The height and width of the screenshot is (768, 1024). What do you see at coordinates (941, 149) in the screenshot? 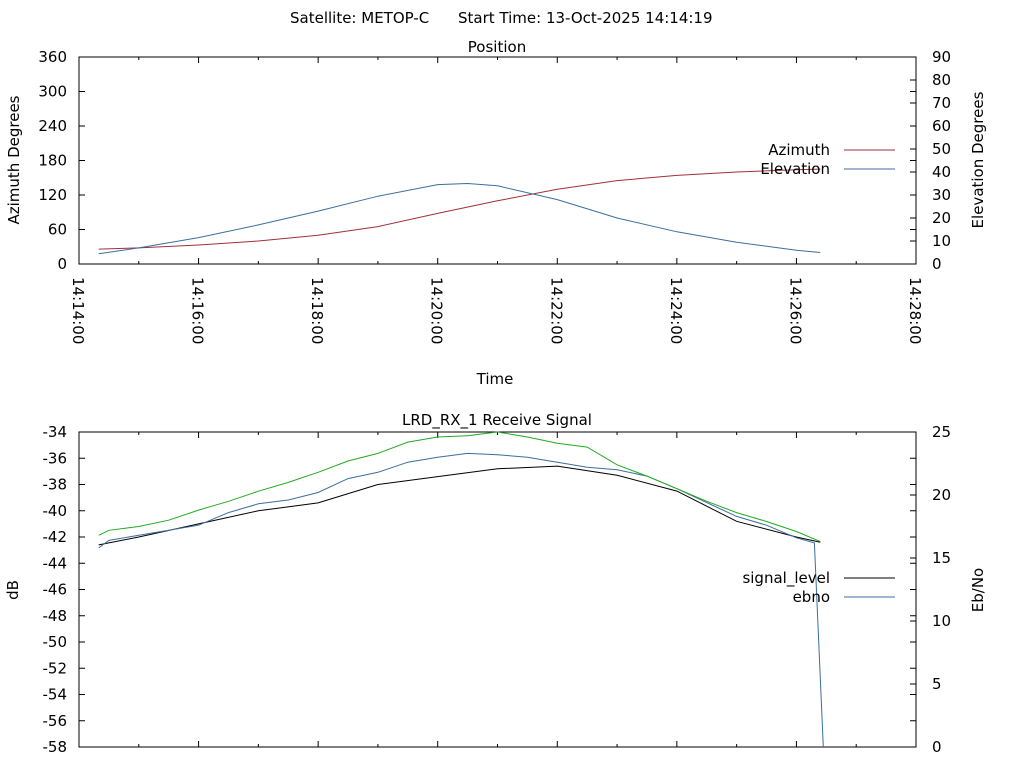
I see `y2-tick-label: 50` at bounding box center [941, 149].